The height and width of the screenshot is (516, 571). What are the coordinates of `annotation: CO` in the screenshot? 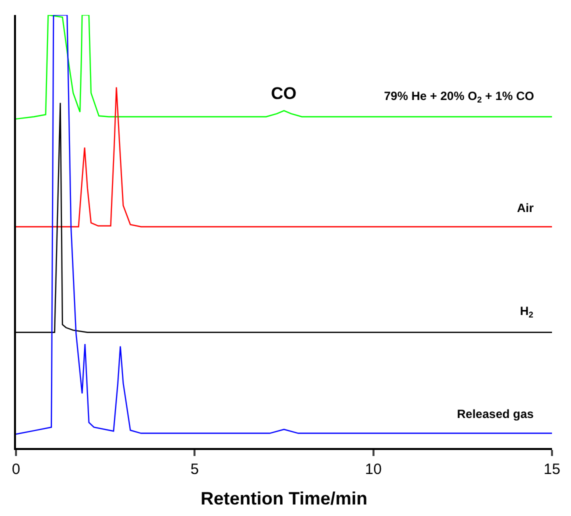 It's located at (283, 93).